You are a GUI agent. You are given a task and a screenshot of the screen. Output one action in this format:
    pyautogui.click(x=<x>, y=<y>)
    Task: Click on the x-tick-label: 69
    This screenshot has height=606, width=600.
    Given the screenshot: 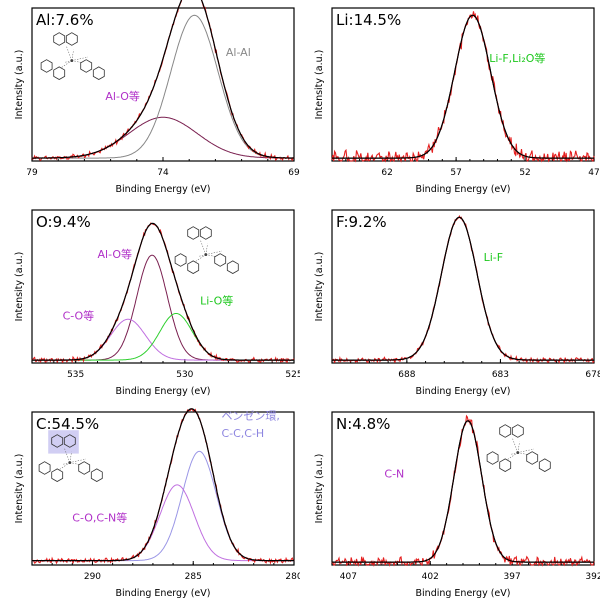 What is the action you would take?
    pyautogui.click(x=294, y=173)
    